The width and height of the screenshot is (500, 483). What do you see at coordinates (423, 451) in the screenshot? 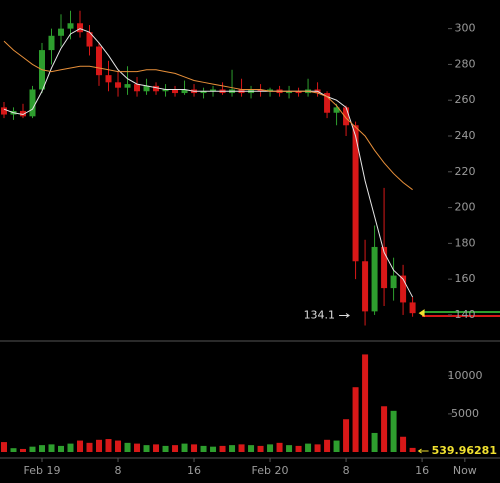
I see `volume-arrow` at bounding box center [423, 451].